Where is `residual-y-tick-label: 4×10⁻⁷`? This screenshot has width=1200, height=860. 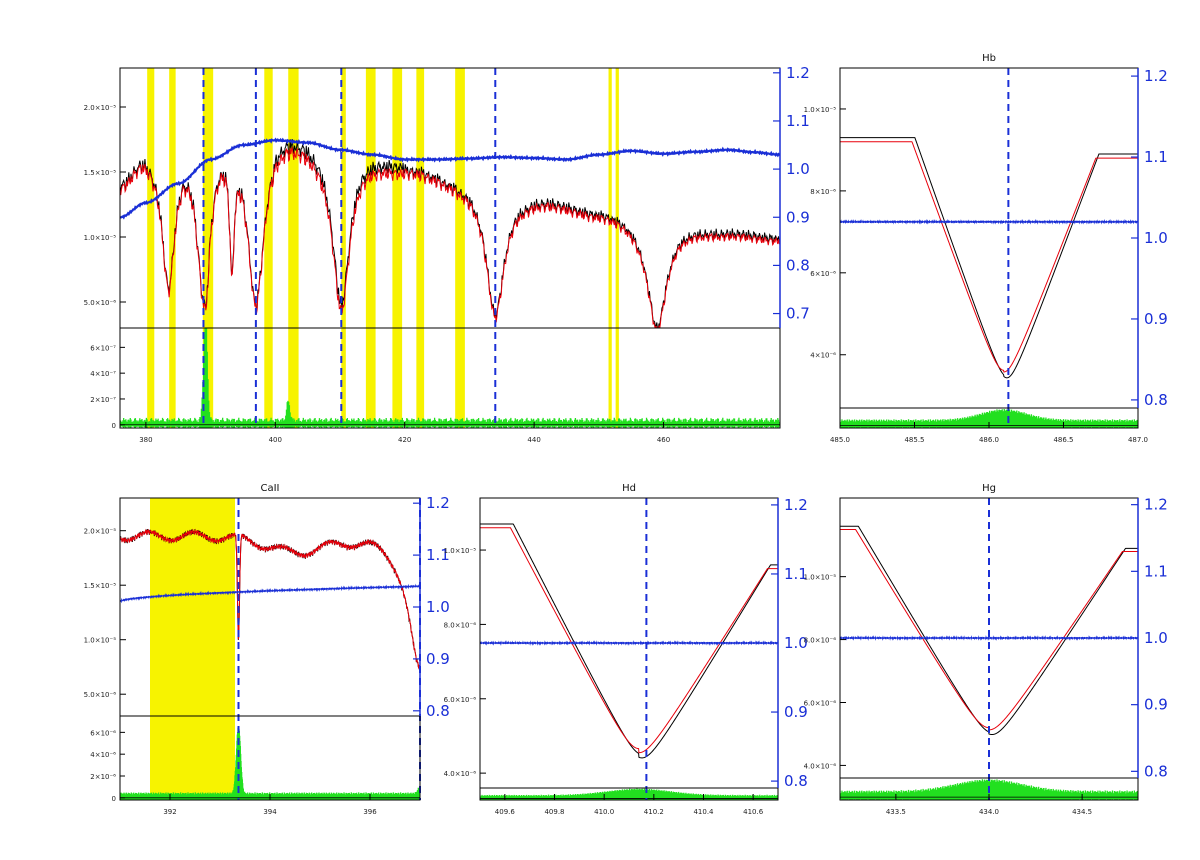
residual-y-tick-label: 4×10⁻⁷ is located at coordinates (103, 374).